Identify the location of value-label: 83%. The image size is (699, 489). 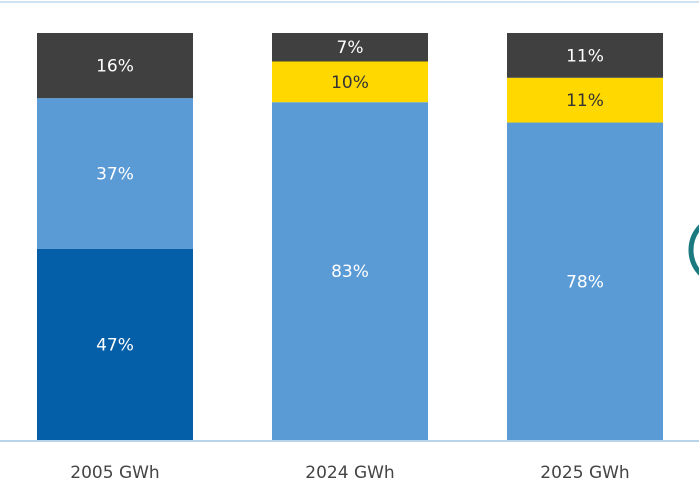
(350, 272).